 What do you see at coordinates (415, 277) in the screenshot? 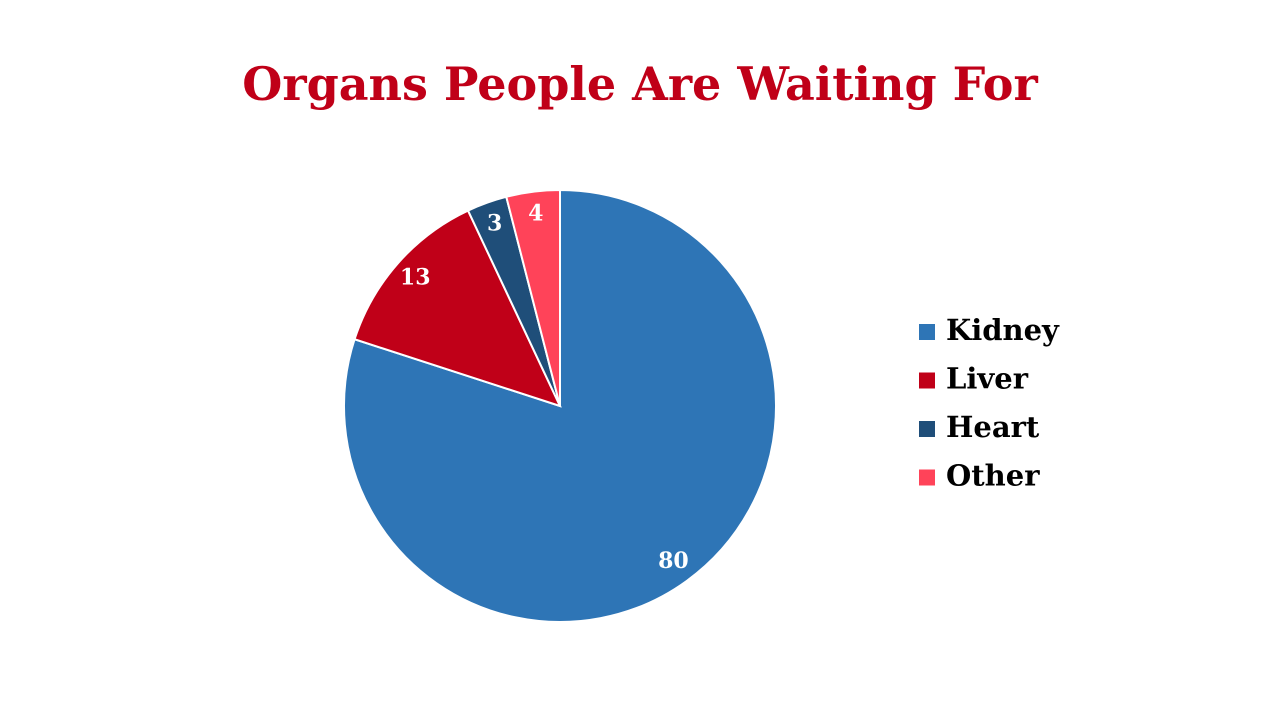
I see `data-label: 13` at bounding box center [415, 277].